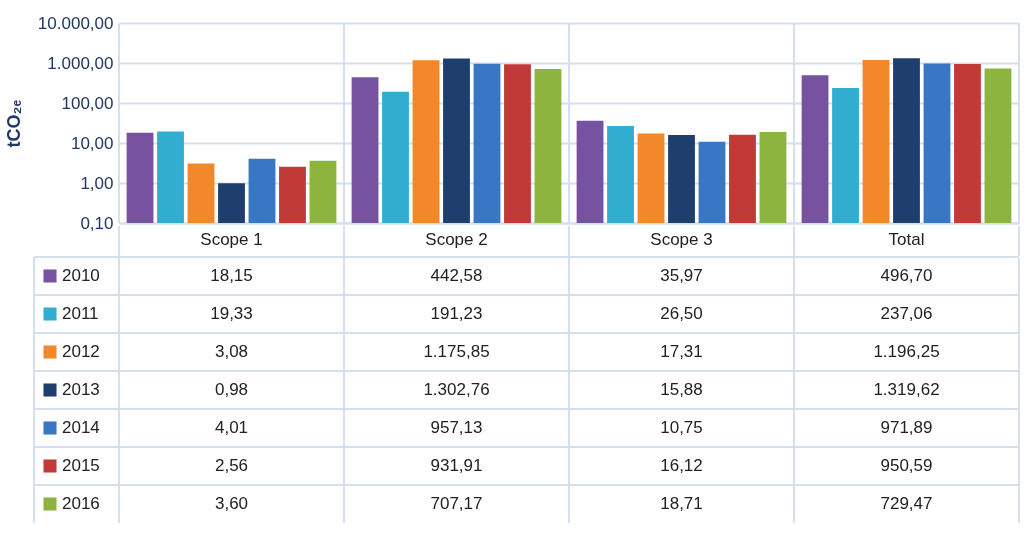 This screenshot has width=1035, height=540. What do you see at coordinates (681, 351) in the screenshot?
I see `data-label: 17,31` at bounding box center [681, 351].